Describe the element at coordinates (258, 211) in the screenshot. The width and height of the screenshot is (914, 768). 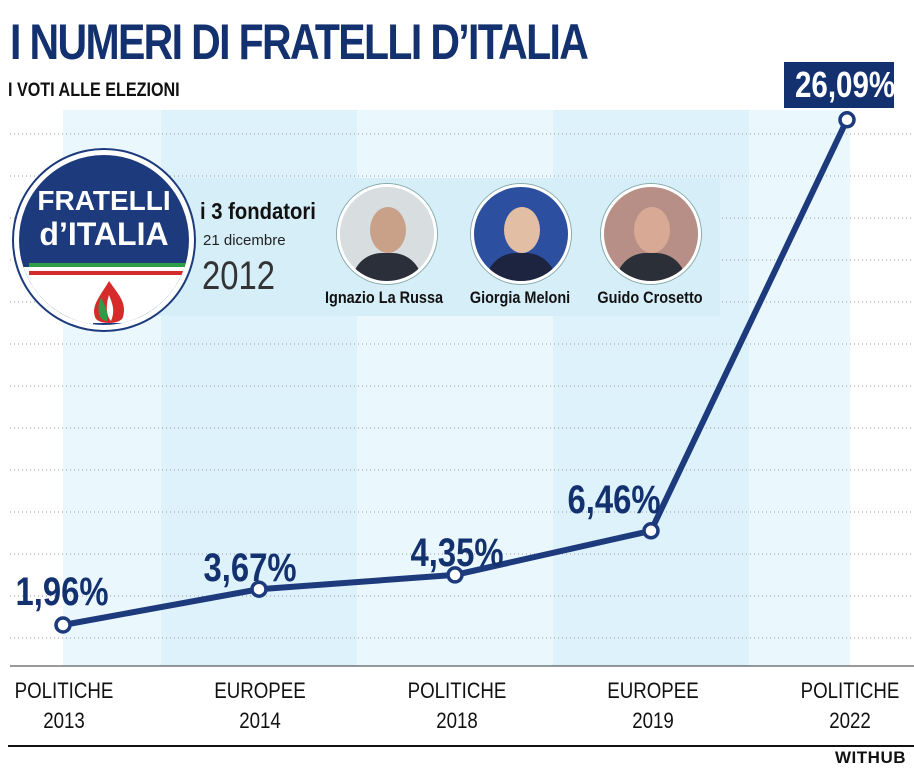
I see `founders-label: i 3 fondatori` at that location.